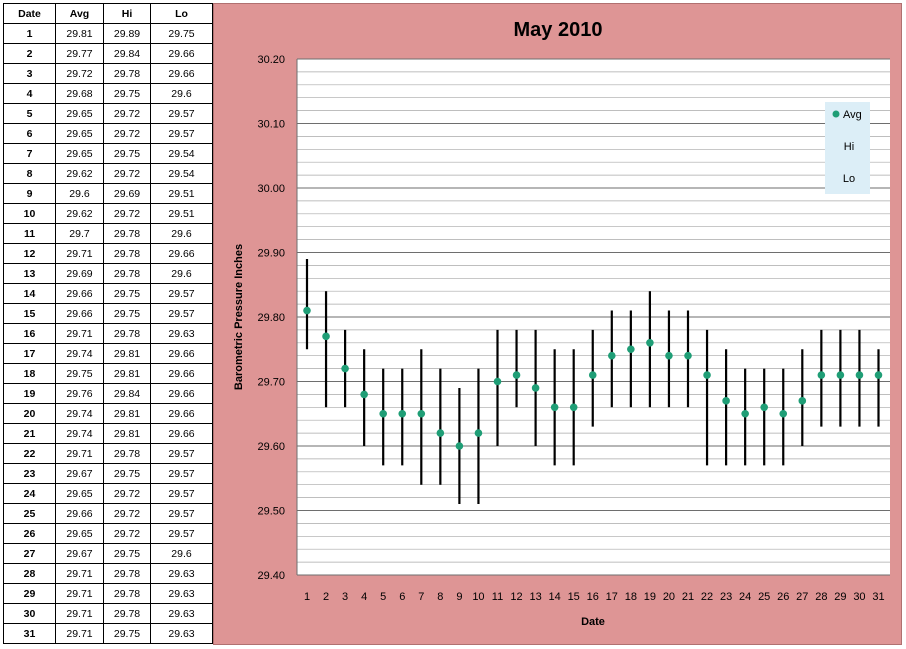 The image size is (906, 649). Describe the element at coordinates (497, 597) in the screenshot. I see `x-tick-label: 11` at that location.